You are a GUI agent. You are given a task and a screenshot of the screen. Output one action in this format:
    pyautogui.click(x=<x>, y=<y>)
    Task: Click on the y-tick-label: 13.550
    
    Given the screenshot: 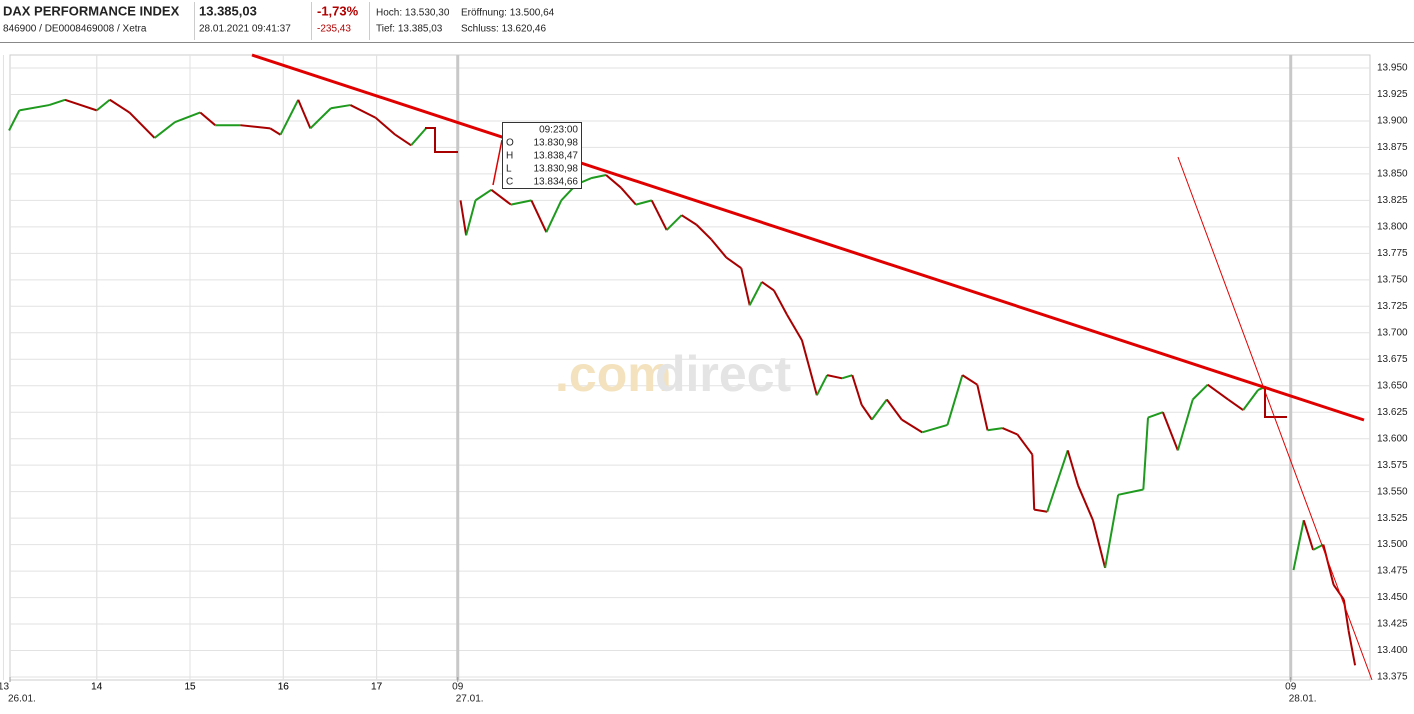 What is the action you would take?
    pyautogui.click(x=1392, y=491)
    